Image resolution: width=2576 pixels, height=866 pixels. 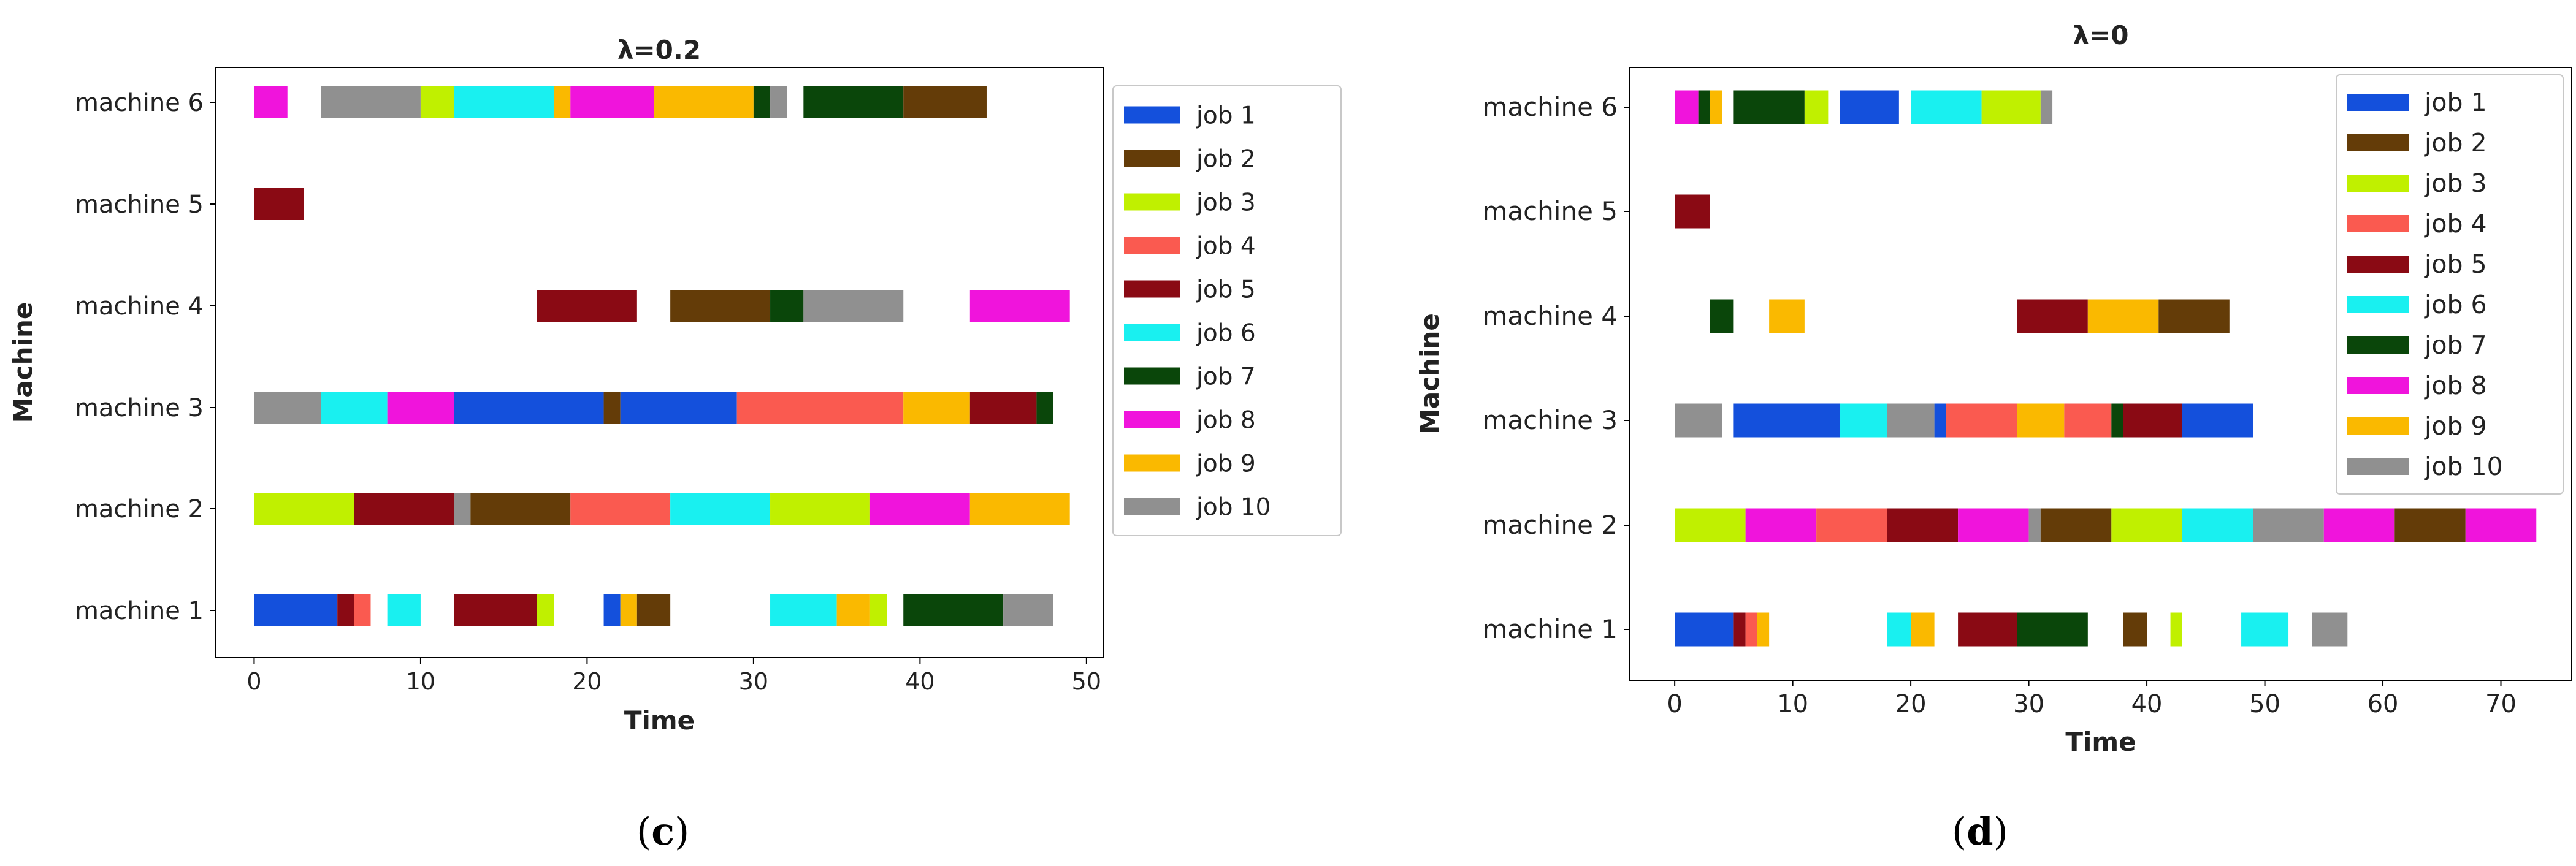 What do you see at coordinates (139, 103) in the screenshot?
I see `y-tick-label-machine-6: machine 6` at bounding box center [139, 103].